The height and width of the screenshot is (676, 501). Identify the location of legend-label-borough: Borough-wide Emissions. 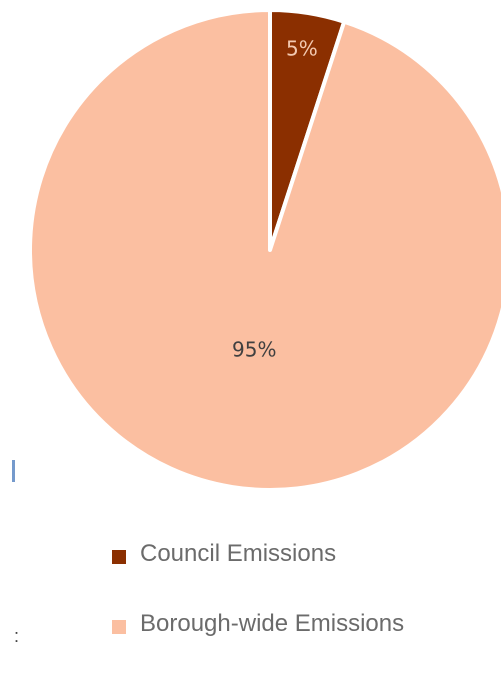
(272, 623).